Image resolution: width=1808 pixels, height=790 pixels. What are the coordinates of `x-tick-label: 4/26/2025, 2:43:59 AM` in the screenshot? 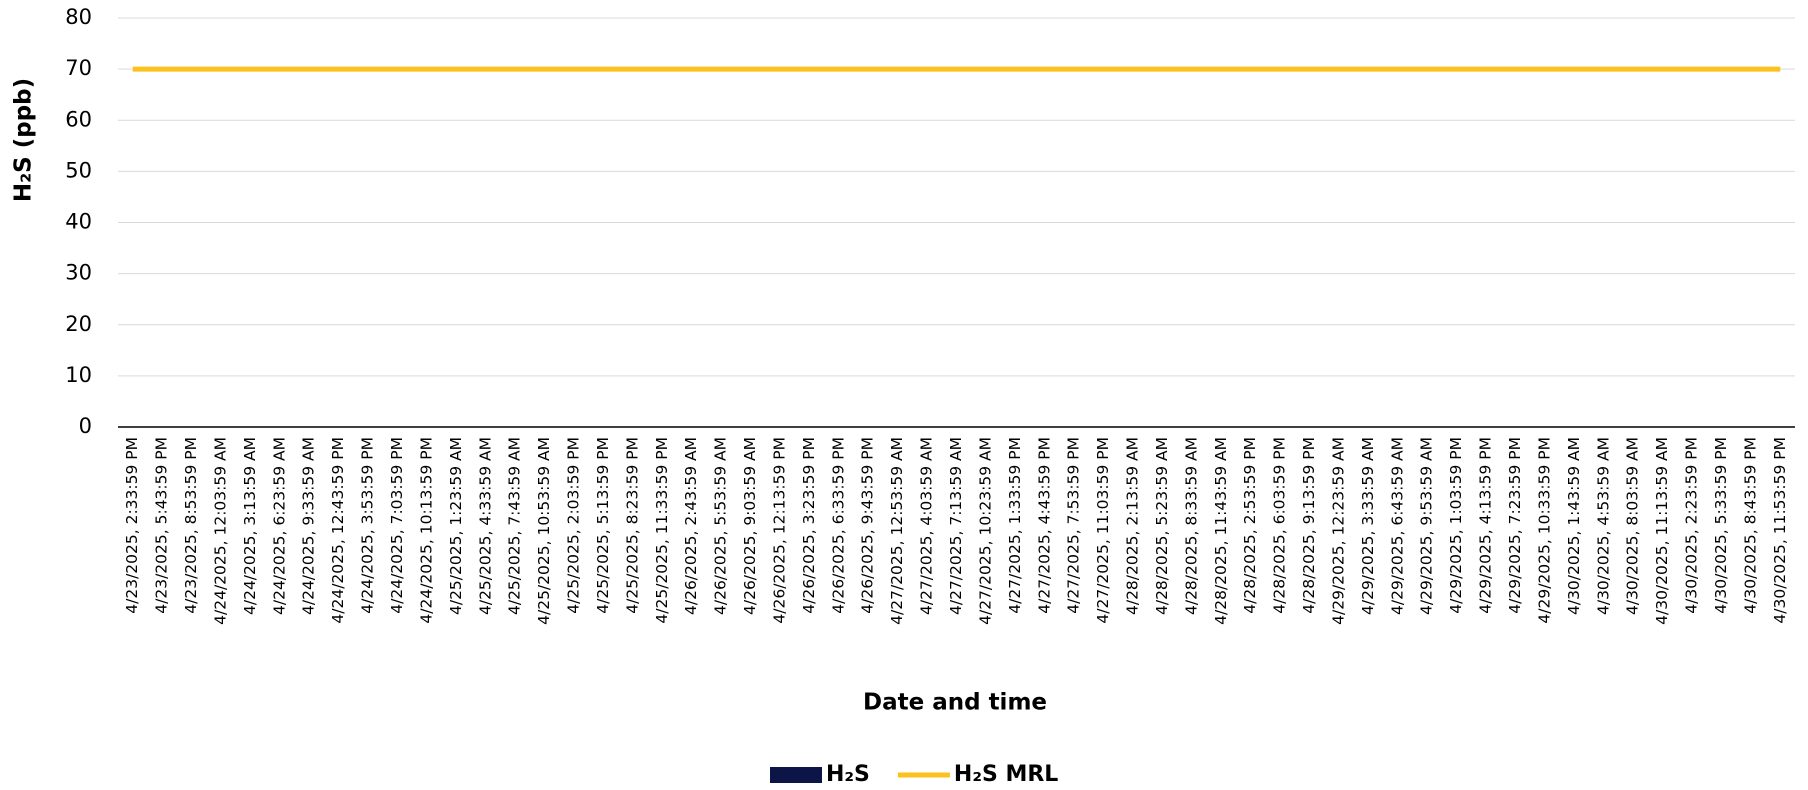 It's located at (691, 526).